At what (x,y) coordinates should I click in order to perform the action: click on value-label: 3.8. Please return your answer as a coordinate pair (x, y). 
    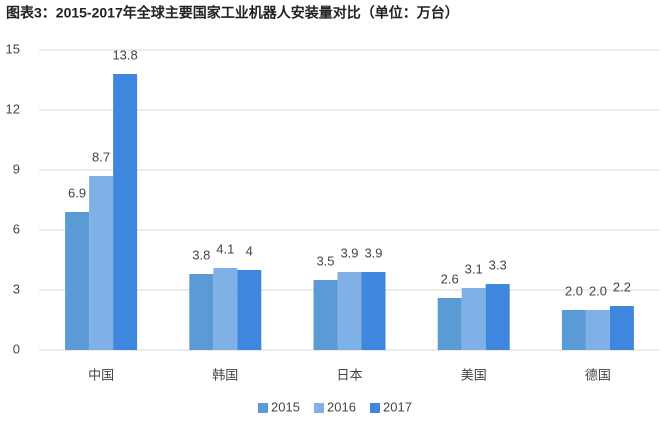
    Looking at the image, I should click on (201, 254).